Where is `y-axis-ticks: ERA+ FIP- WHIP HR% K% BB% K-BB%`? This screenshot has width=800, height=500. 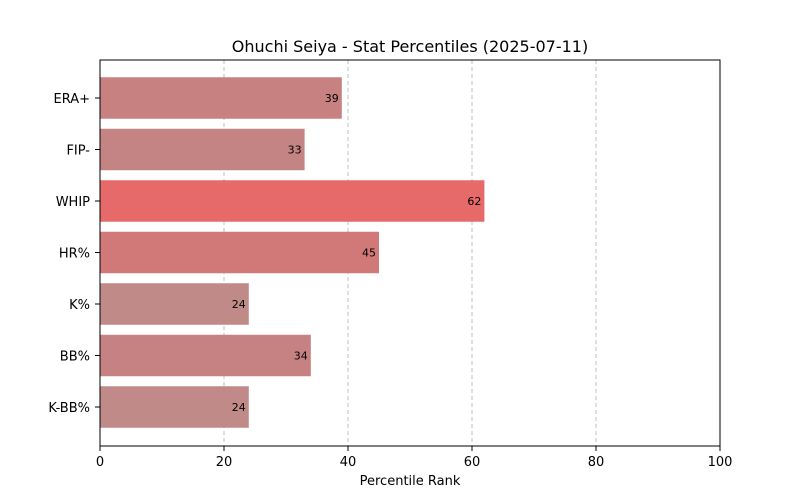
y-axis-ticks: ERA+ FIP- WHIP HR% K% BB% K-BB% is located at coordinates (74, 254).